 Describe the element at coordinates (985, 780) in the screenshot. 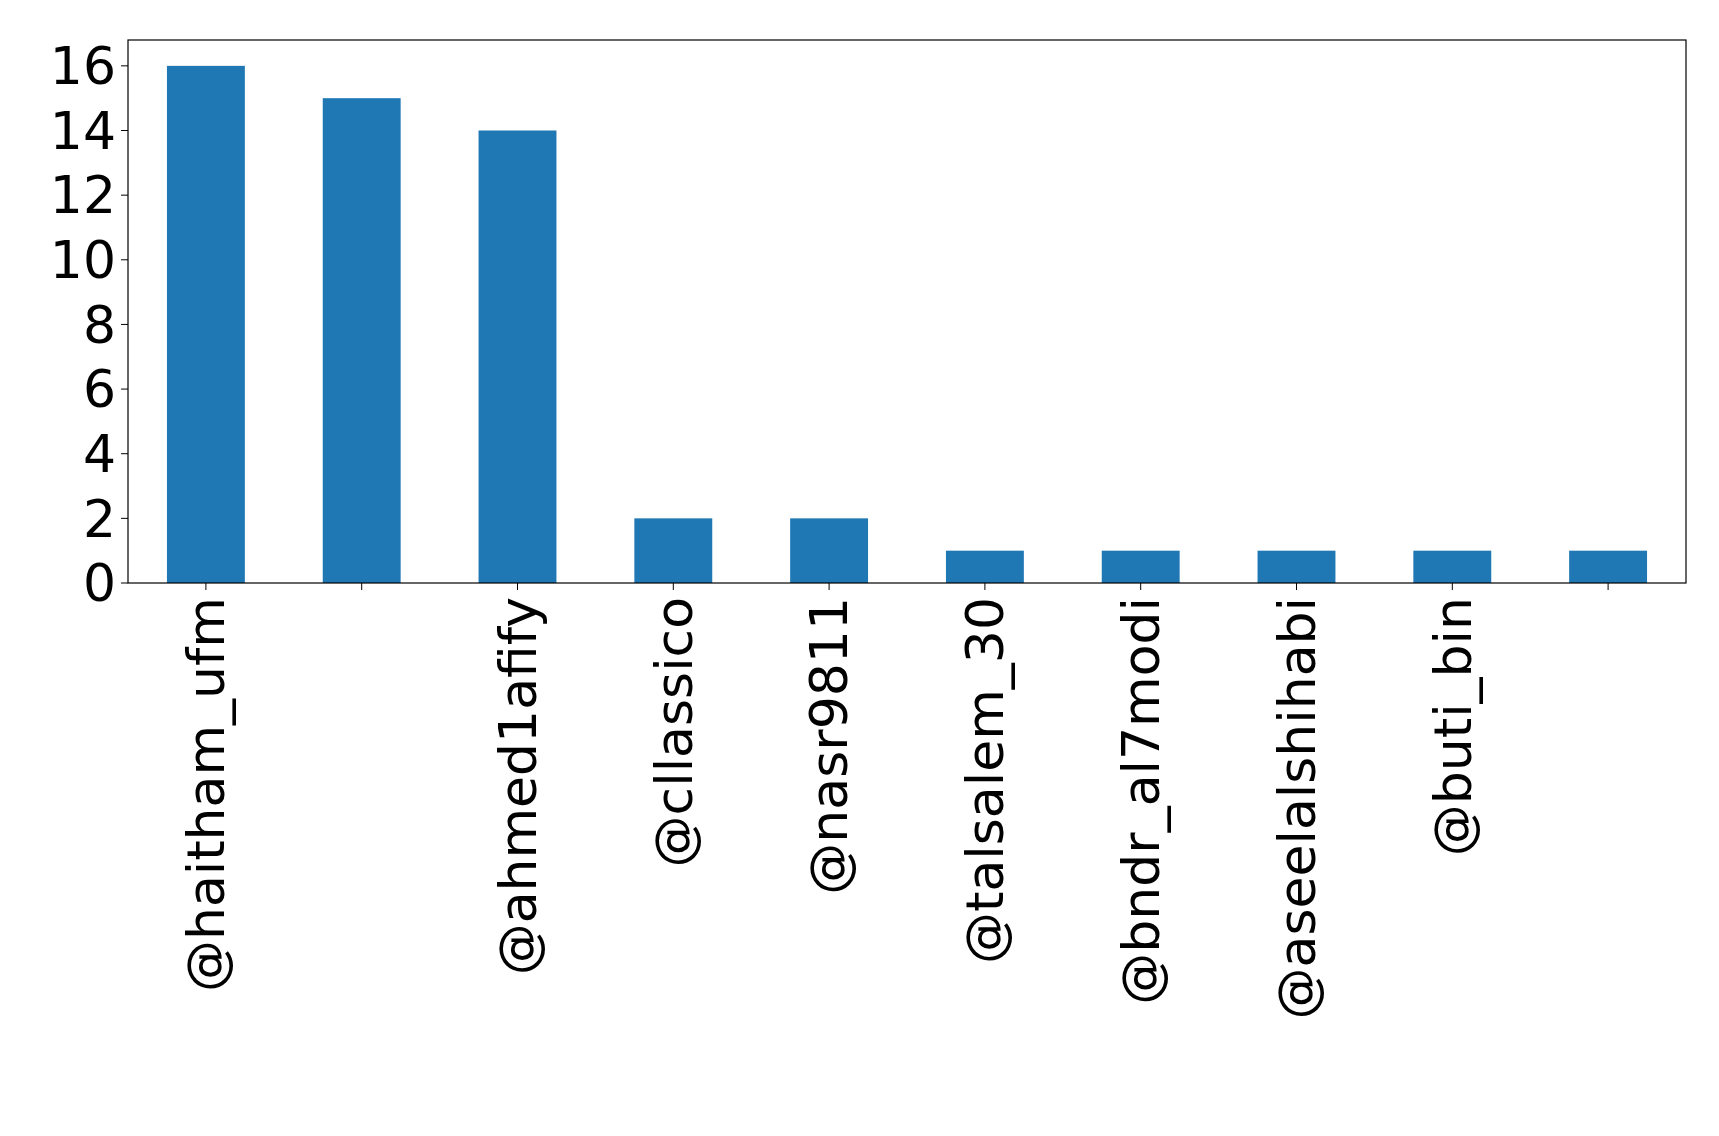

I see `x-tick-label: @talsalem_30` at that location.